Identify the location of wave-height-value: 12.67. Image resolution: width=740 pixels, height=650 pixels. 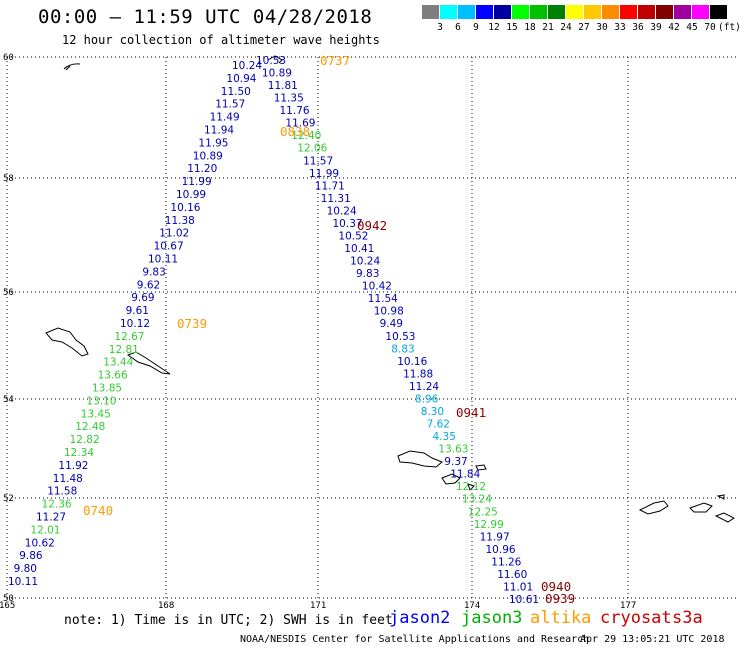
(129, 337).